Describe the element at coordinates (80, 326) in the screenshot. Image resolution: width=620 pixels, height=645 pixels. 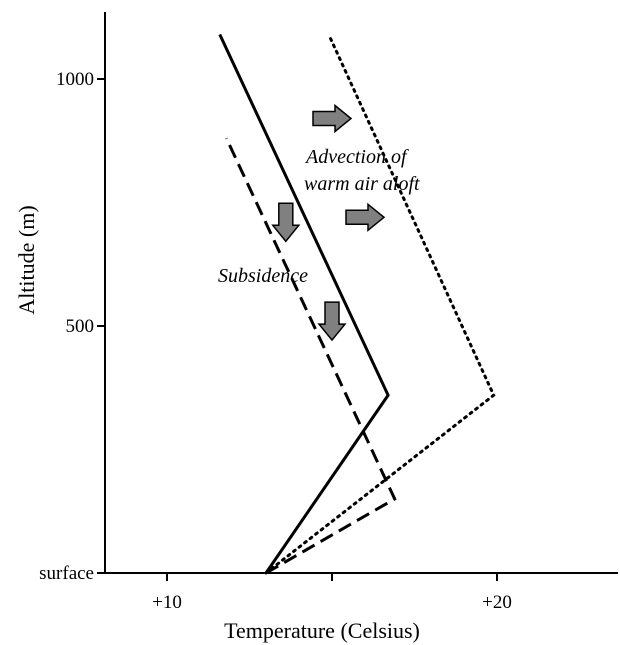
I see `y-tick-label: 500` at that location.